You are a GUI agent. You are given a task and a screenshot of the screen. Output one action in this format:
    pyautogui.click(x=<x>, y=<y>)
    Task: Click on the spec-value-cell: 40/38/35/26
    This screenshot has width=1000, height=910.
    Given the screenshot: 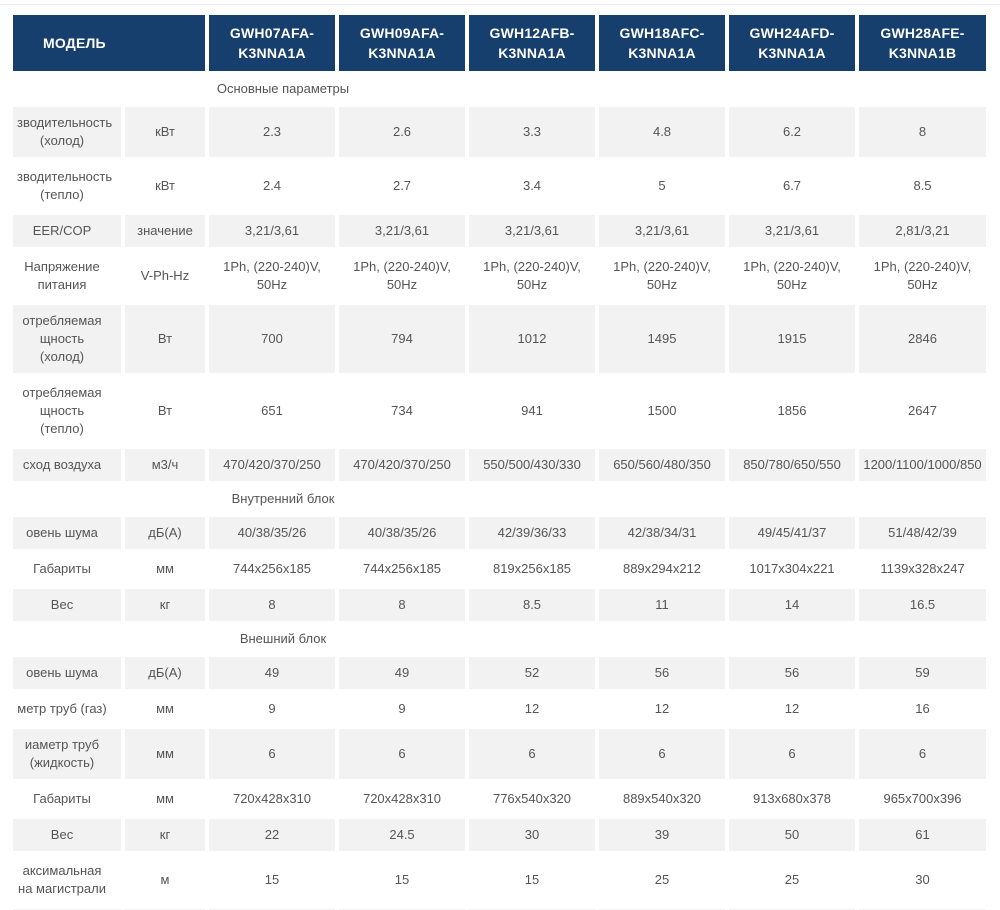 What is the action you would take?
    pyautogui.click(x=272, y=533)
    